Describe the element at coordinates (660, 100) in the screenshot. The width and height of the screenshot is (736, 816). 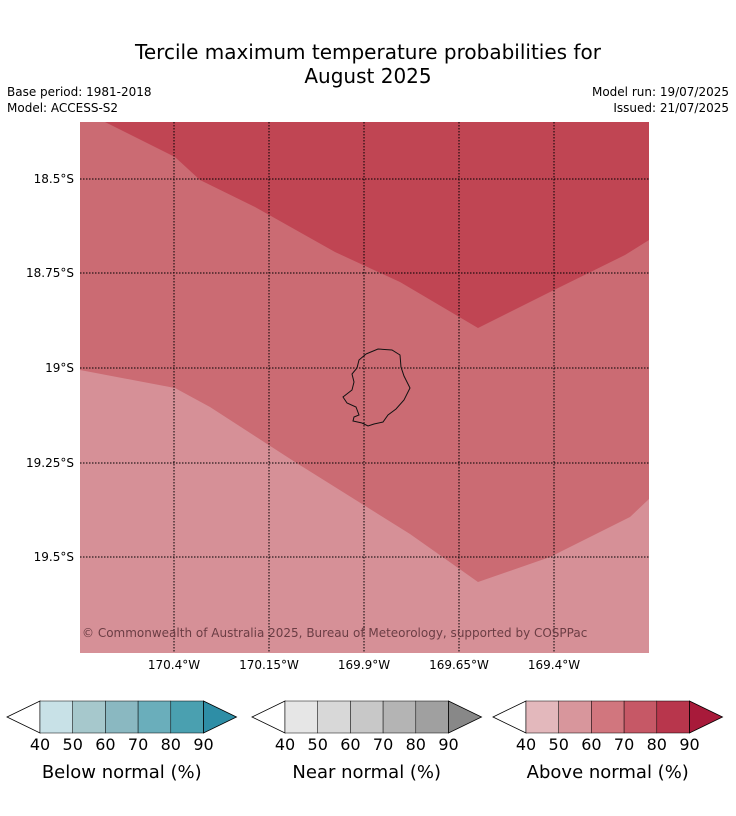
I see `meta-right: Model run: 19/07/2025 Issued: 21/07/2025` at that location.